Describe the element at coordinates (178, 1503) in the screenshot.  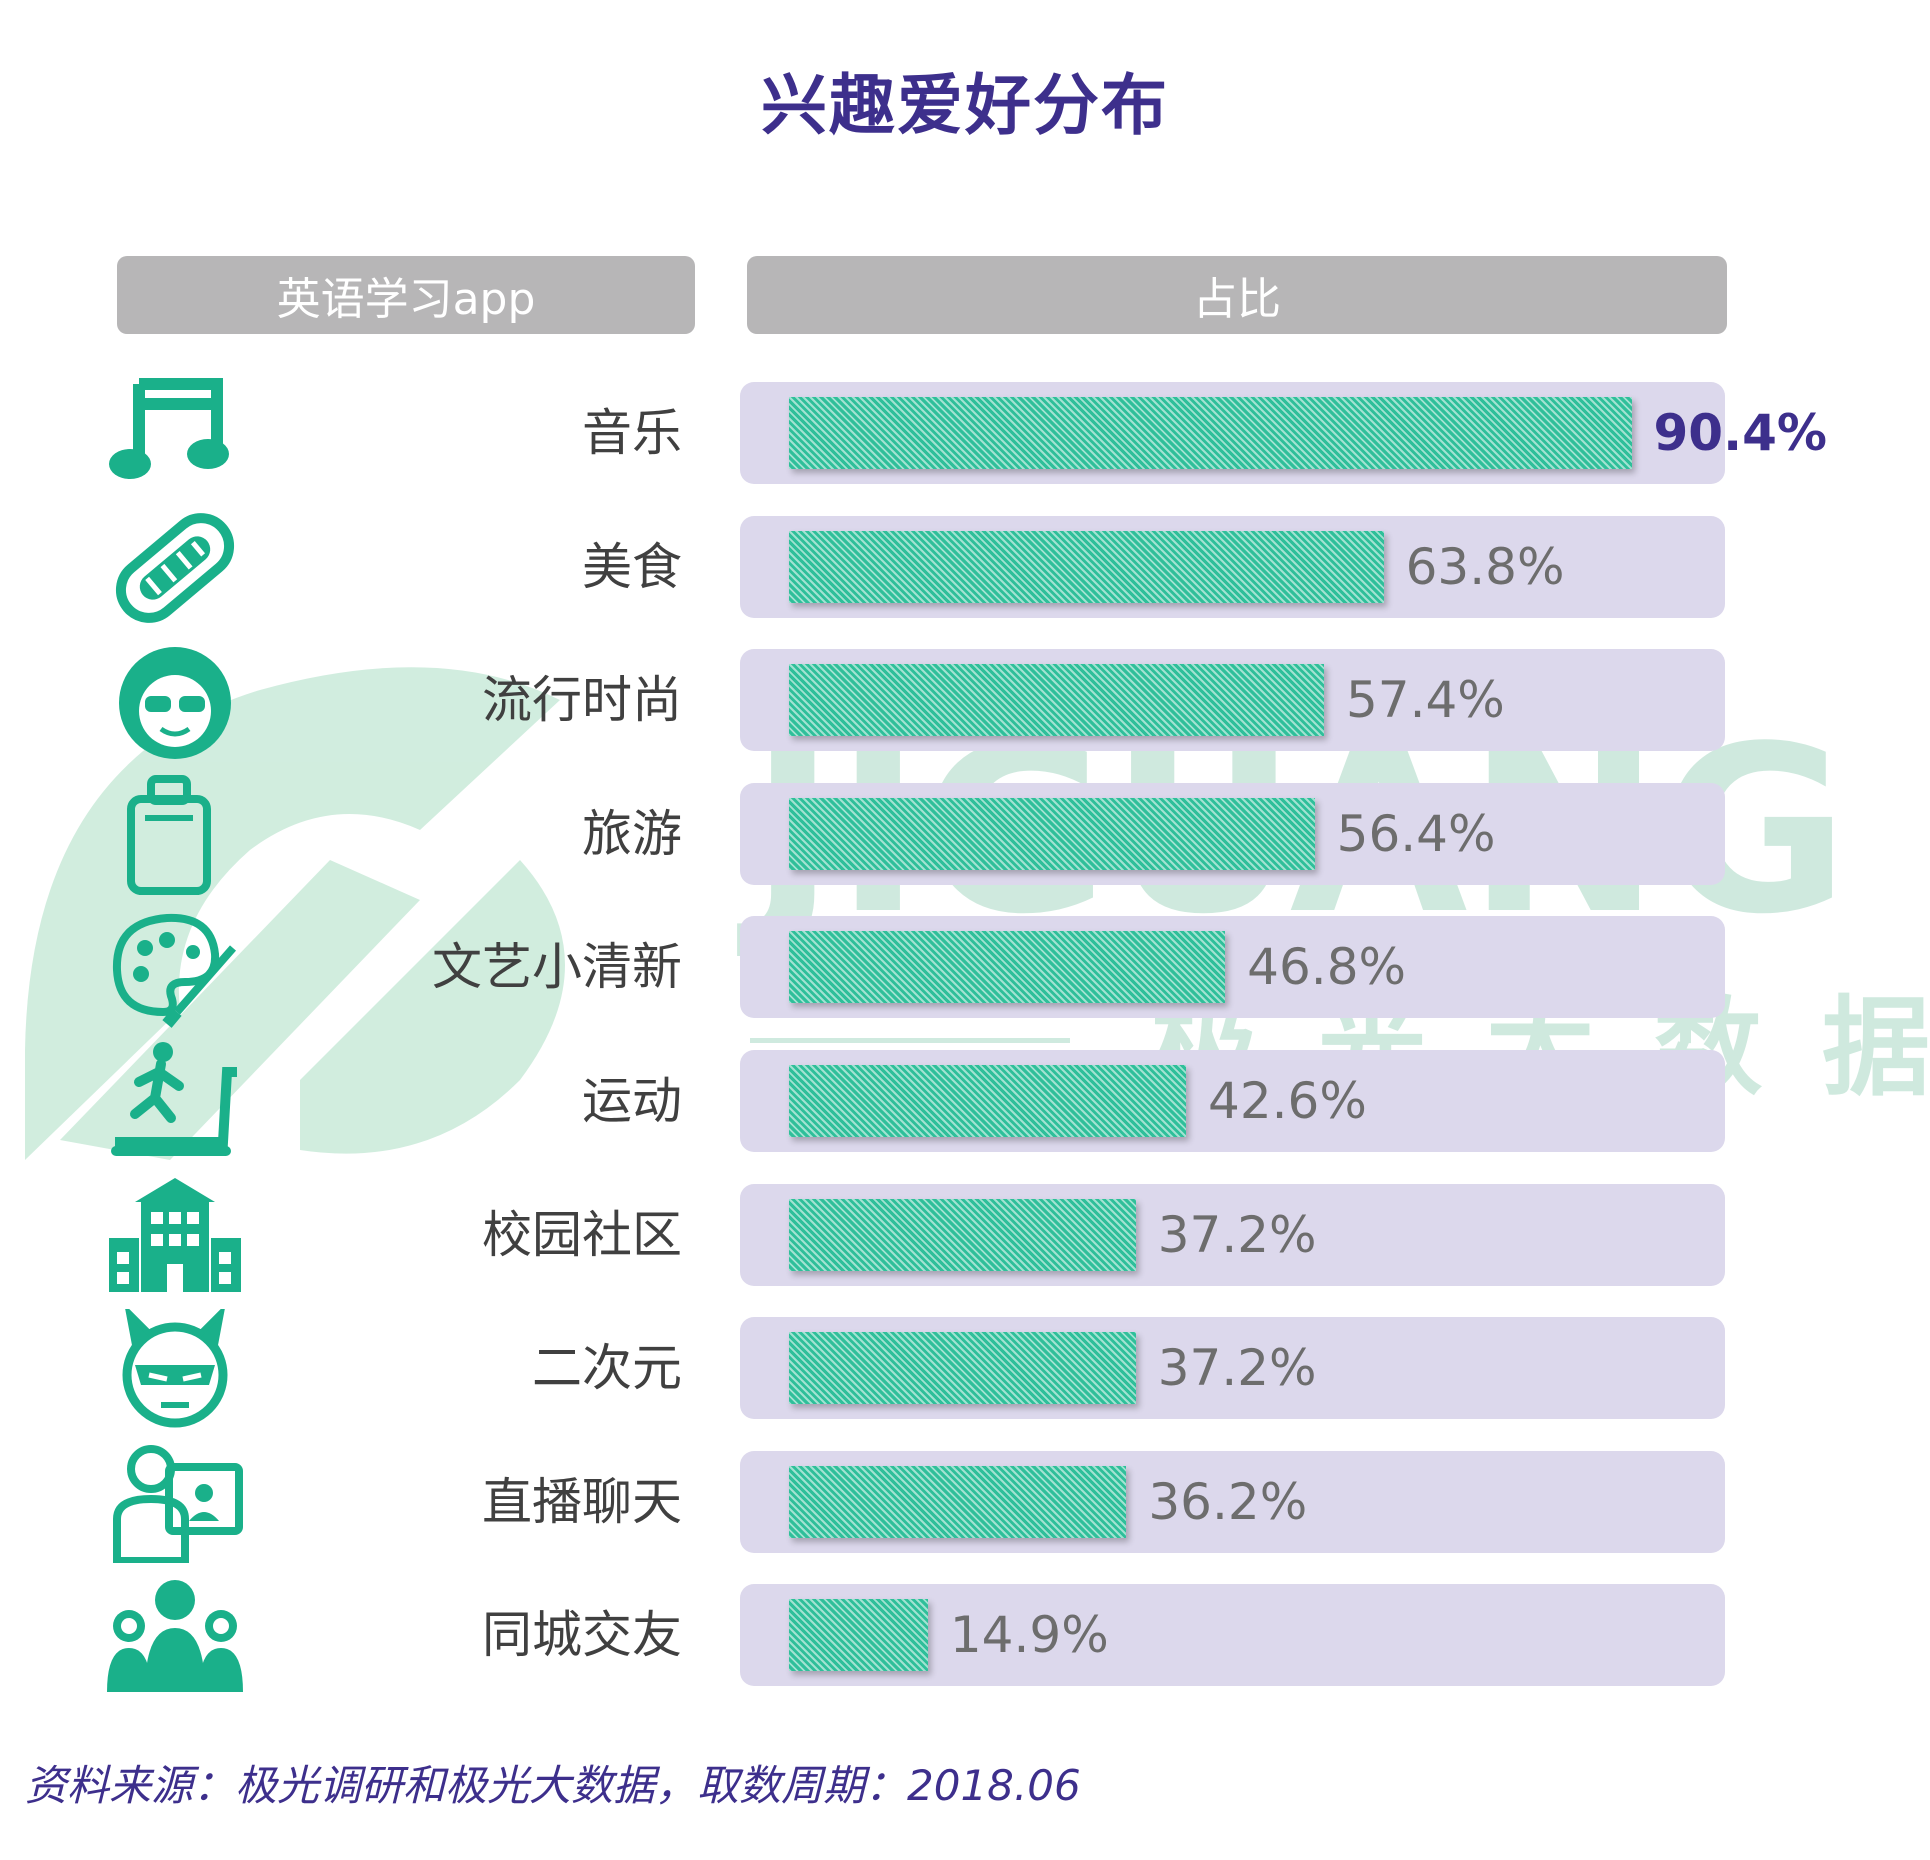
I see `live-stream-icon` at that location.